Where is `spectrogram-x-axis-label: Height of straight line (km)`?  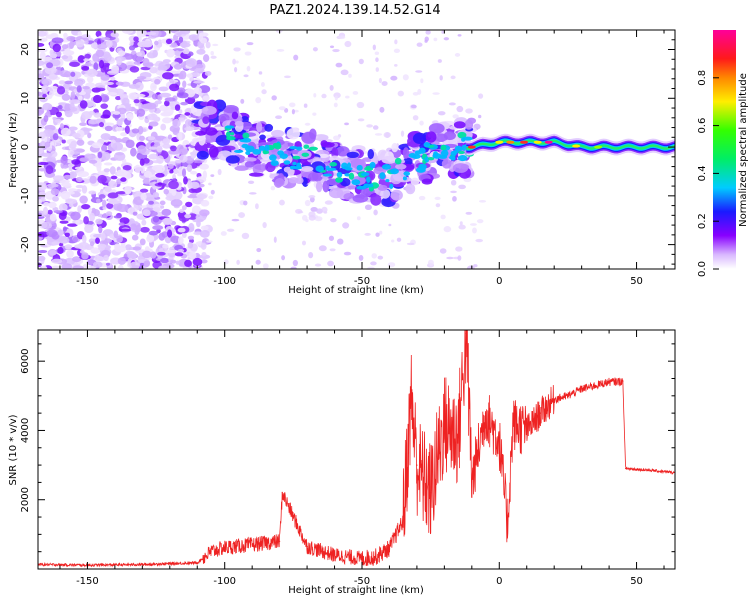
spectrogram-x-axis-label: Height of straight line (km) is located at coordinates (356, 290).